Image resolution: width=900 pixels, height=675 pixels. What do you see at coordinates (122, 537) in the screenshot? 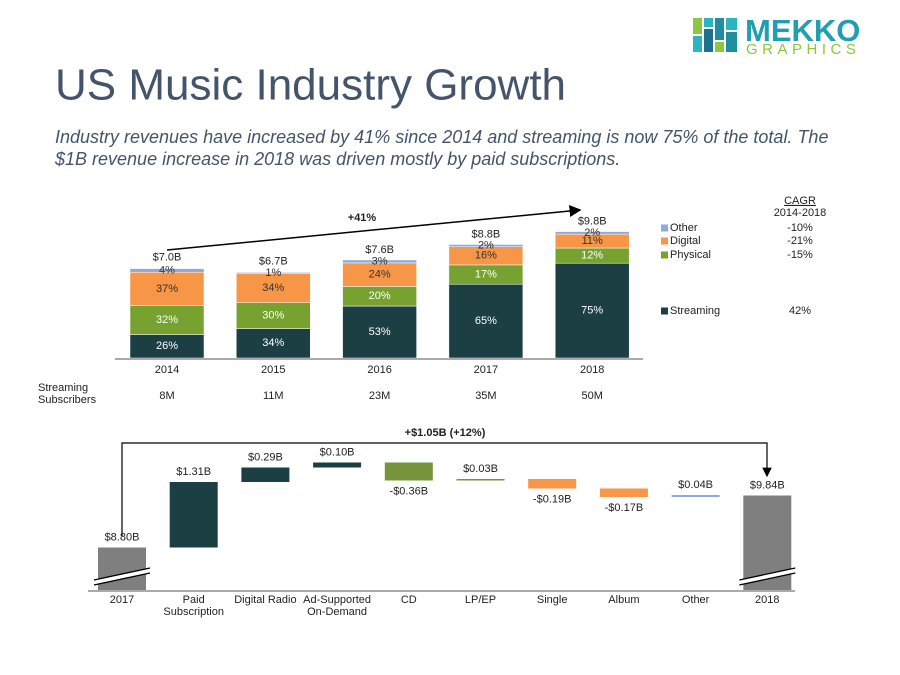
I see `value-label: $8.80B` at bounding box center [122, 537].